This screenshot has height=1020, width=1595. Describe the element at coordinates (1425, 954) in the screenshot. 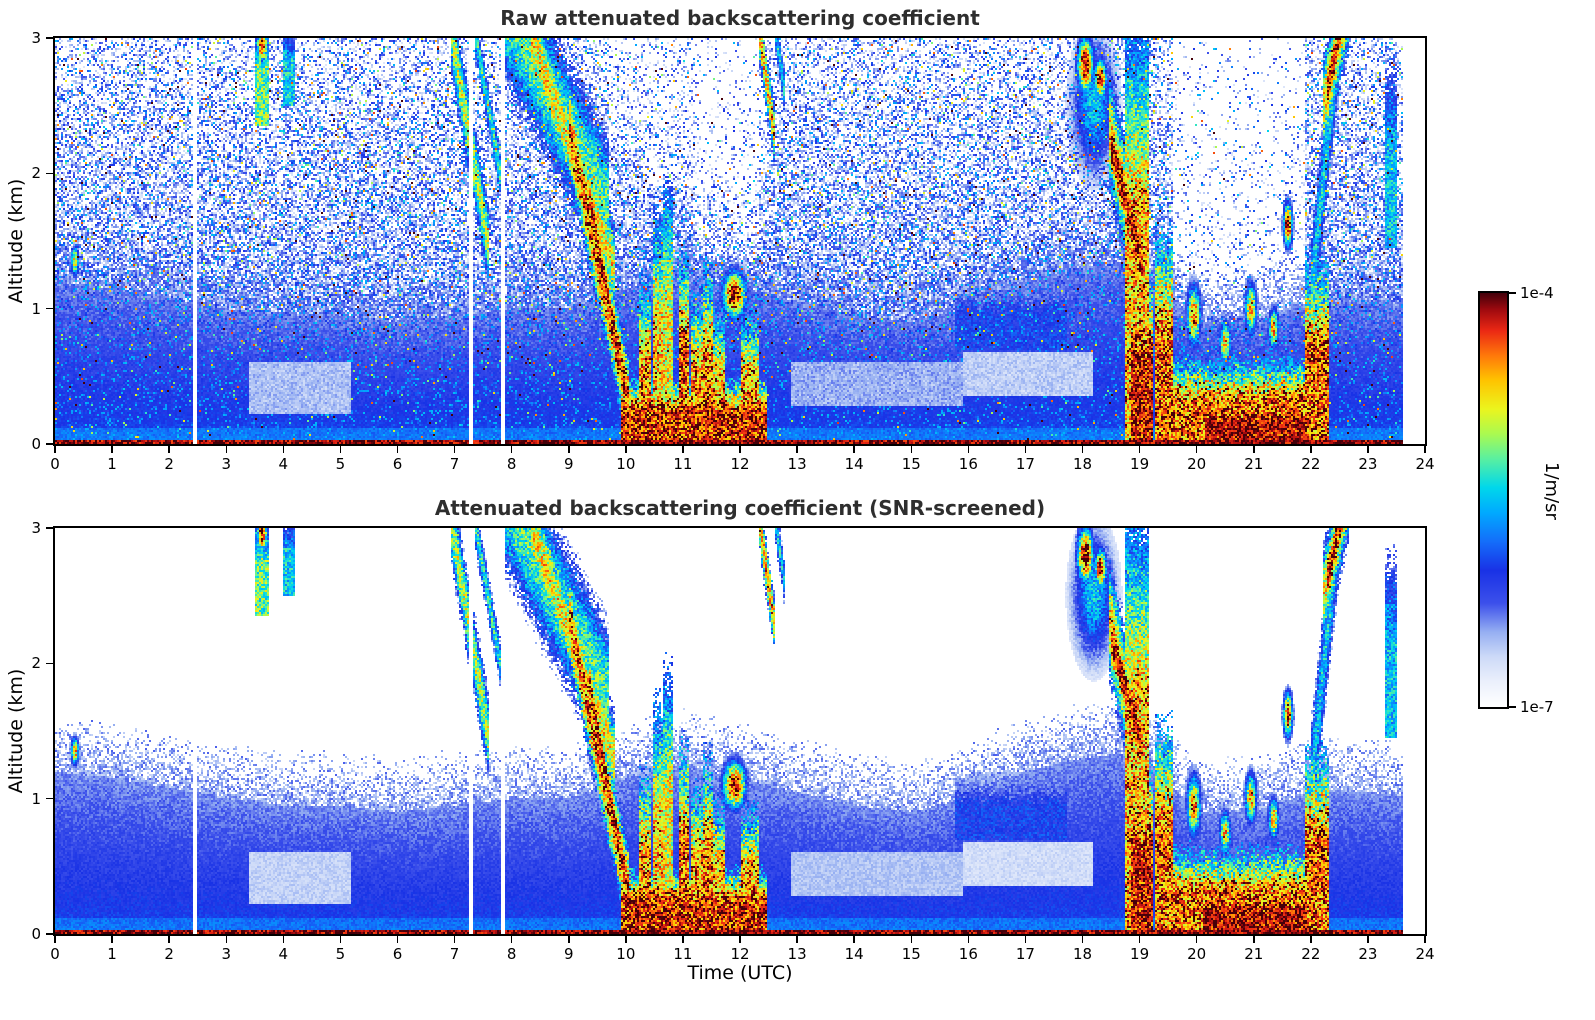

I see `x-tick-label: 24` at that location.